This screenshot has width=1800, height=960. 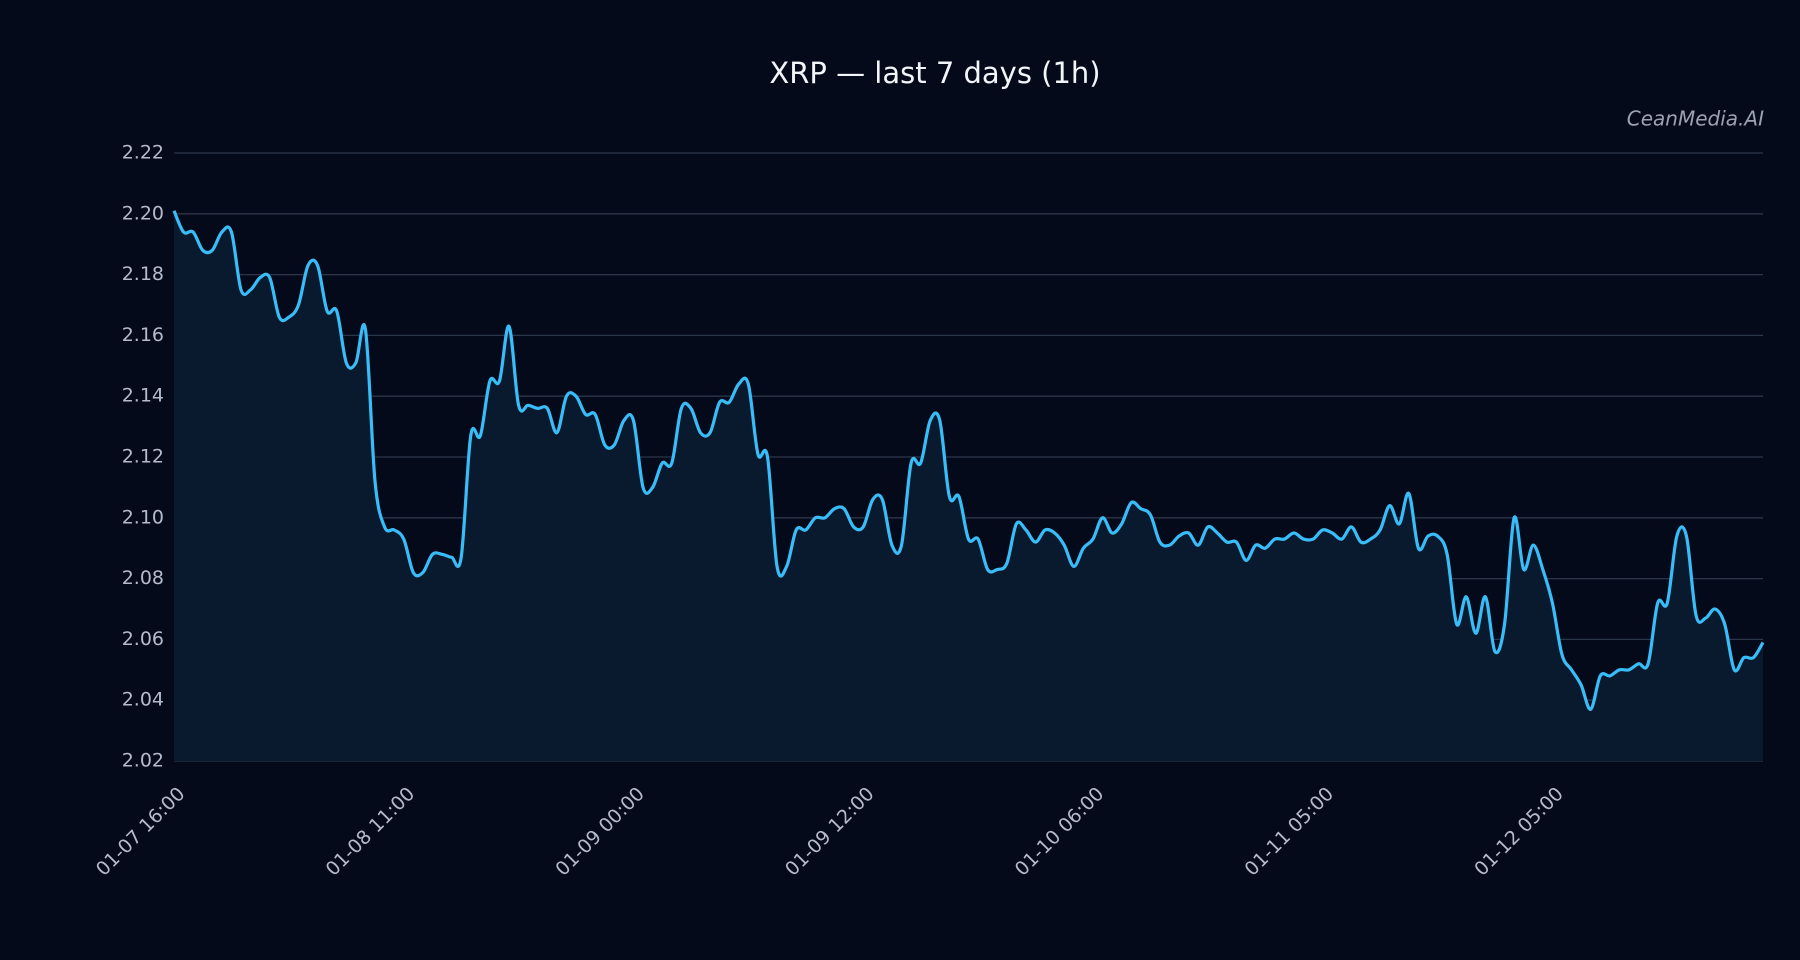 What do you see at coordinates (143, 213) in the screenshot?
I see `y-tick-label: 2.20` at bounding box center [143, 213].